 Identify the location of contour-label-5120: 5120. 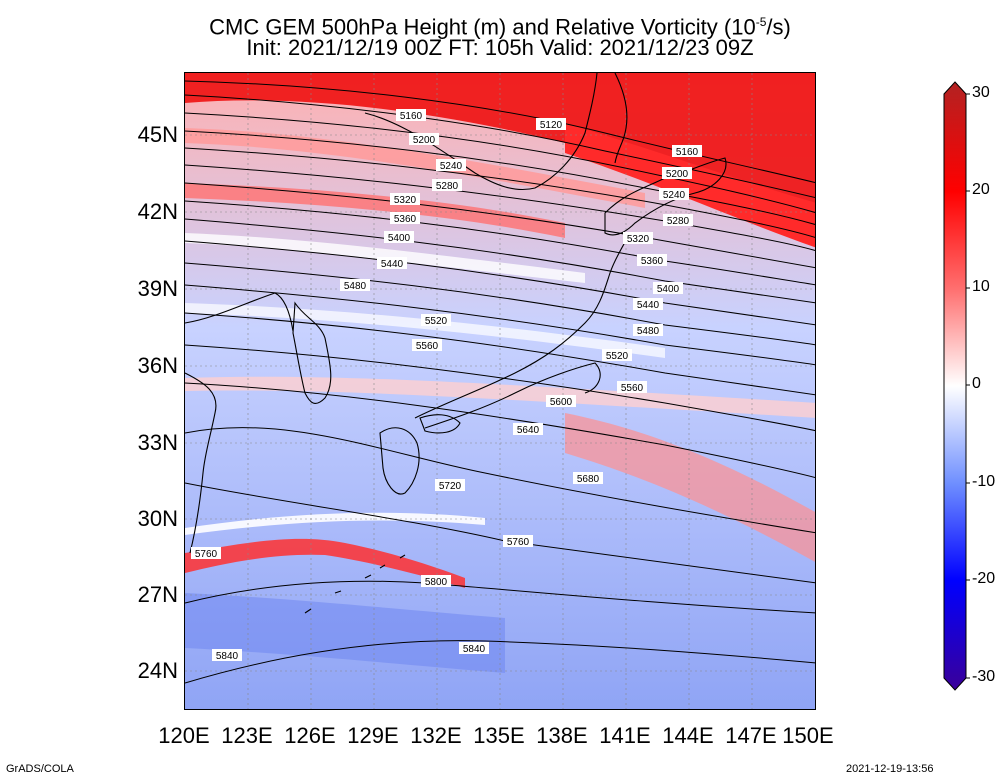
(551, 124).